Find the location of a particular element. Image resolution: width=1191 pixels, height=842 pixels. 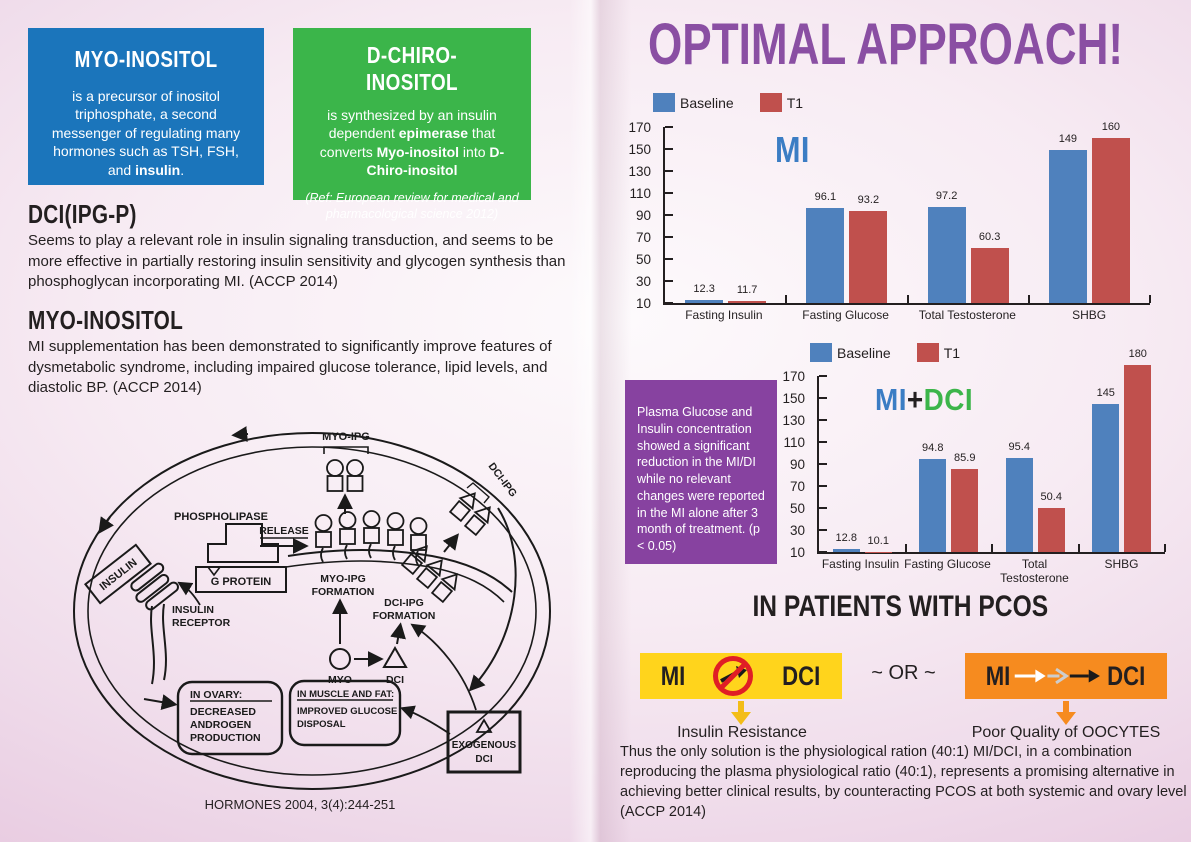

g-protein-notch is located at coordinates (214, 571).